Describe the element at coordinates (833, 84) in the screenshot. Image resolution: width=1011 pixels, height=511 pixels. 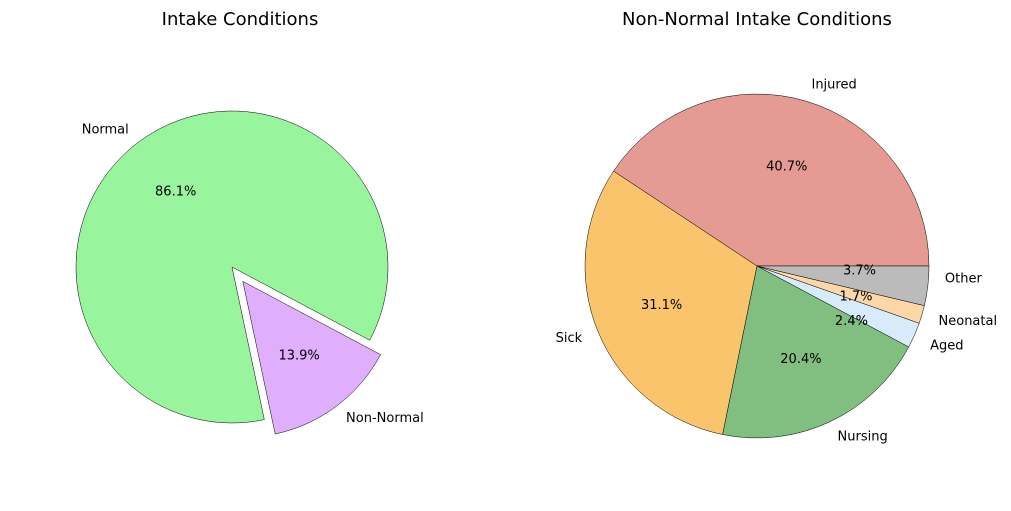
I see `category-label-injured: Injured` at that location.